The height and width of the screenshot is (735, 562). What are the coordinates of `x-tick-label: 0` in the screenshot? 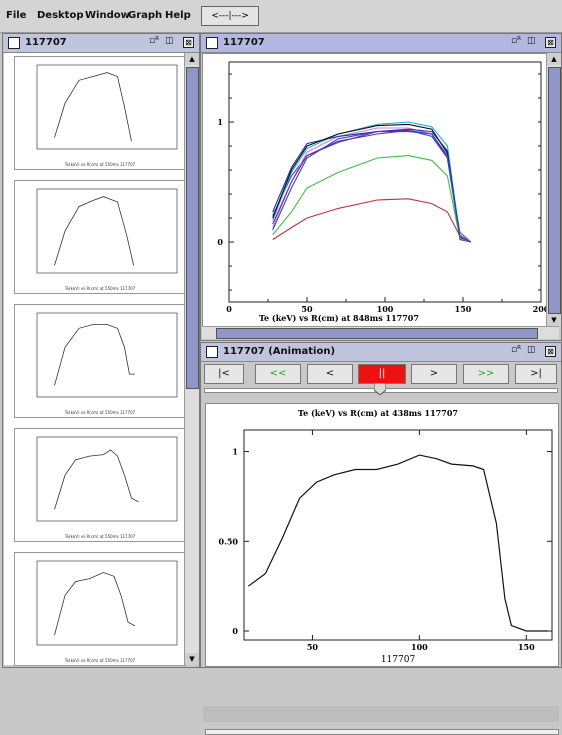 It's located at (229, 309).